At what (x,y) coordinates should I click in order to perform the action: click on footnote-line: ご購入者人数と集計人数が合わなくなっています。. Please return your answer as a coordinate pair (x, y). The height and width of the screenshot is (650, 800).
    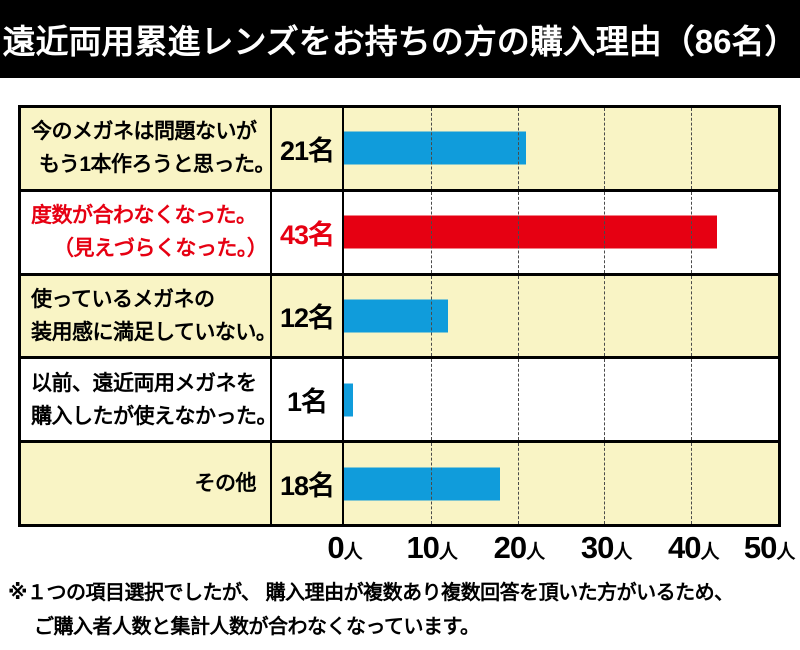
    Looking at the image, I should click on (257, 627).